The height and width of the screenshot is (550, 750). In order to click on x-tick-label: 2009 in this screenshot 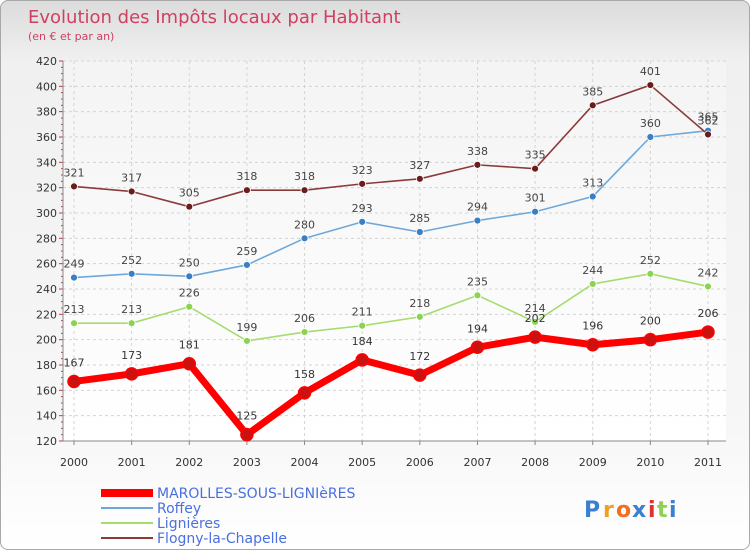, I will do `click(593, 462)`.